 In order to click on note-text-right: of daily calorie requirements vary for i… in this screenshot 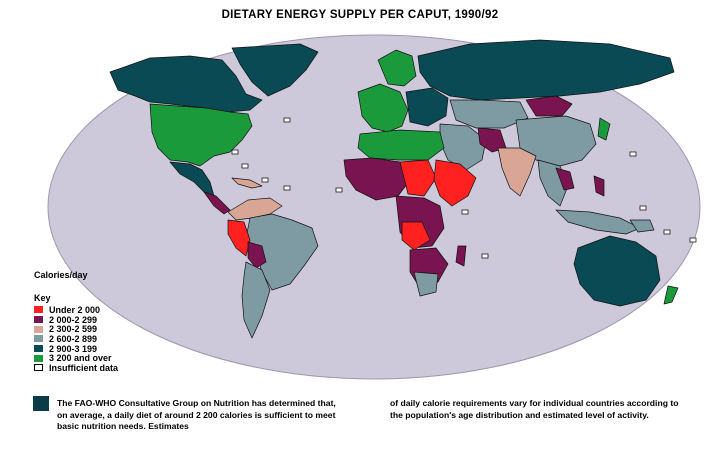, I will do `click(534, 409)`.